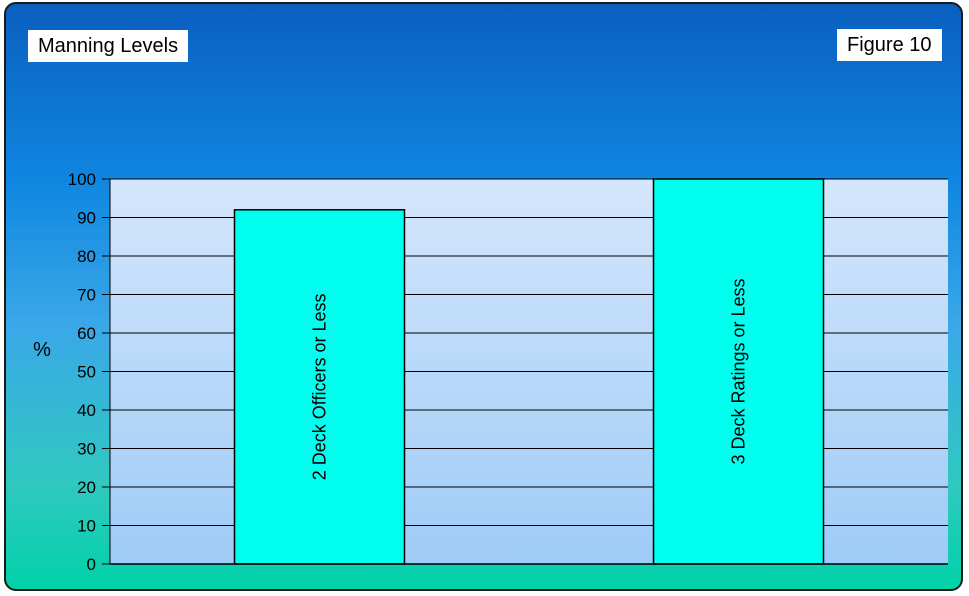 This screenshot has width=969, height=596. Describe the element at coordinates (86, 526) in the screenshot. I see `y-tick-label: 10` at that location.